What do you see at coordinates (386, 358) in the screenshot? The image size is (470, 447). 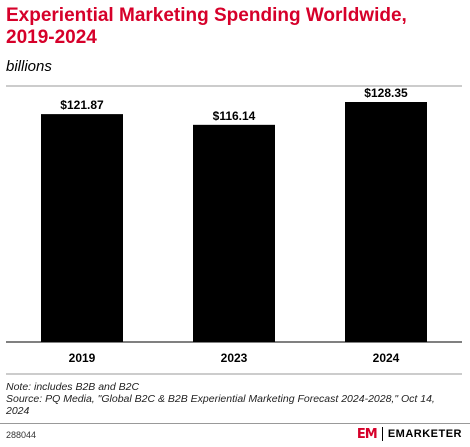 I see `x-tick-2024: 2024` at bounding box center [386, 358].